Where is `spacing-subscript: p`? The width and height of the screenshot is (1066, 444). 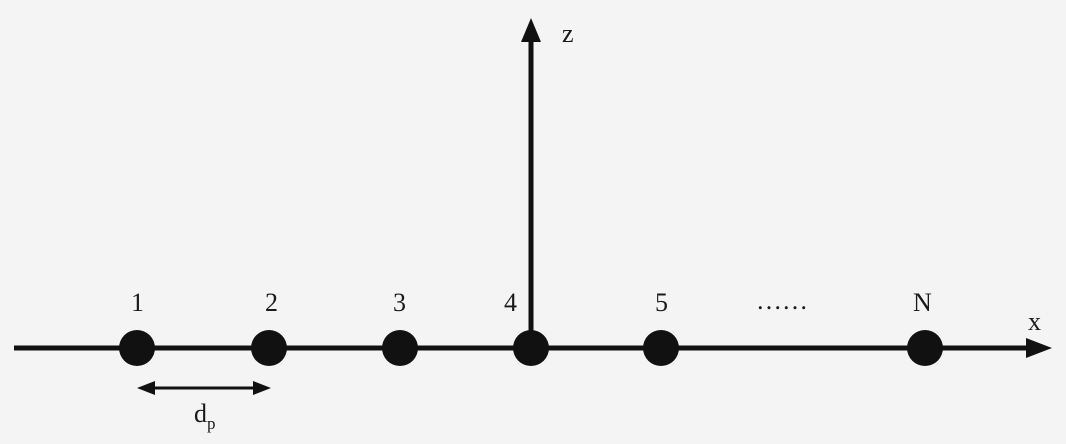 spacing-subscript: p is located at coordinates (211, 423).